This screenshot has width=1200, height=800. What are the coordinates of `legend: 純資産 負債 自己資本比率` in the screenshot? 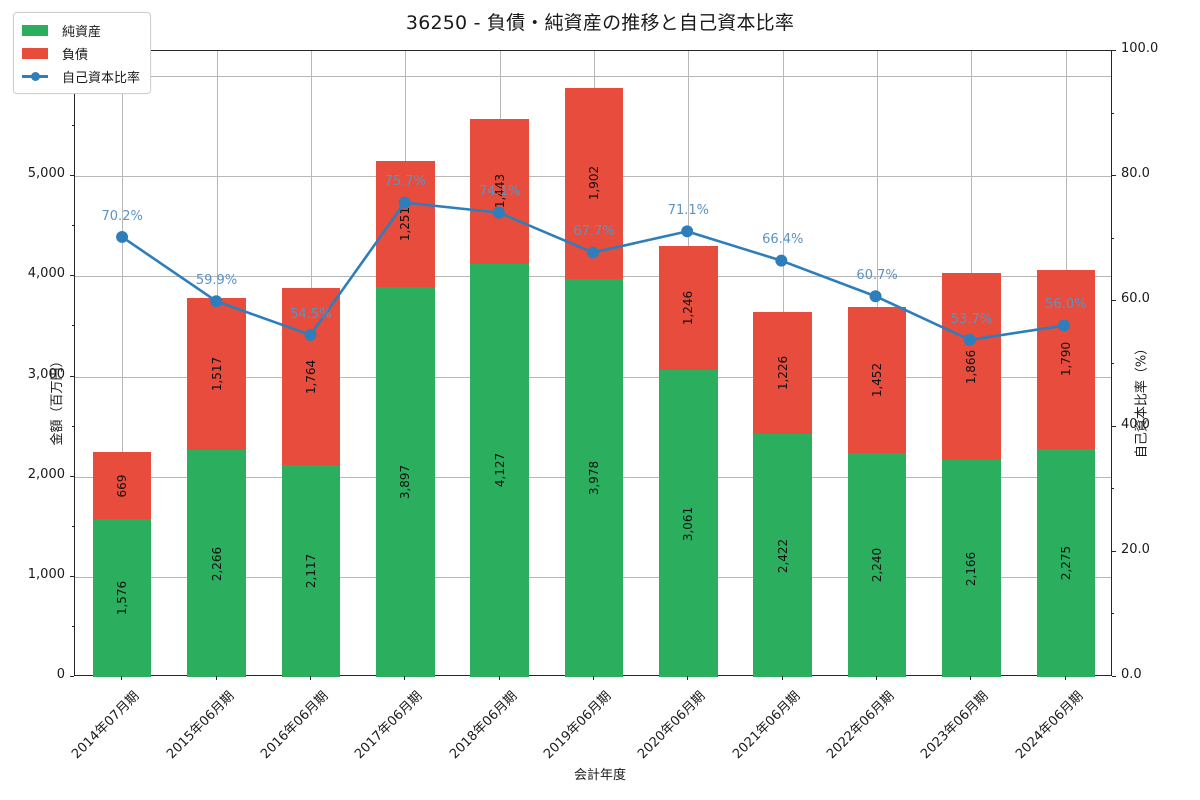 It's located at (82, 53).